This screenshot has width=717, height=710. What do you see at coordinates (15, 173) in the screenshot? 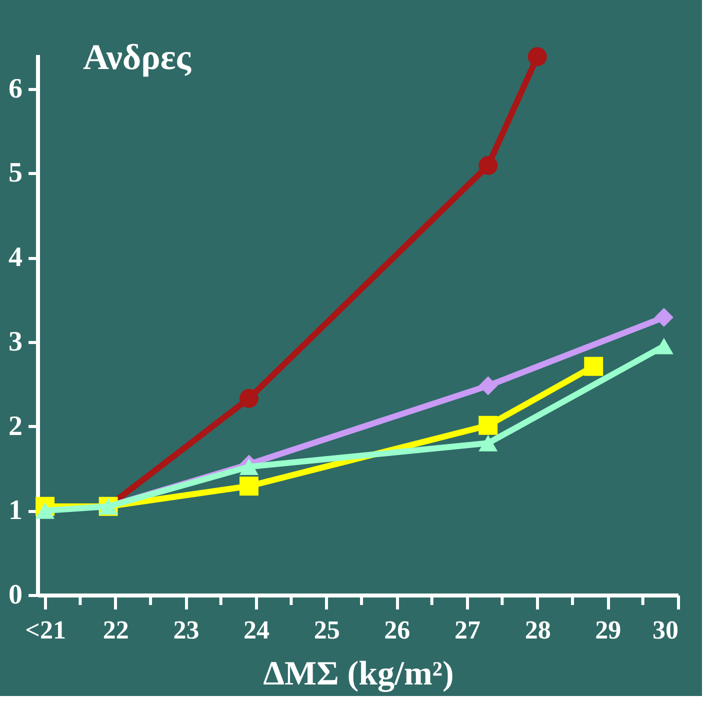
I see `y-tick-label: 5` at bounding box center [15, 173].